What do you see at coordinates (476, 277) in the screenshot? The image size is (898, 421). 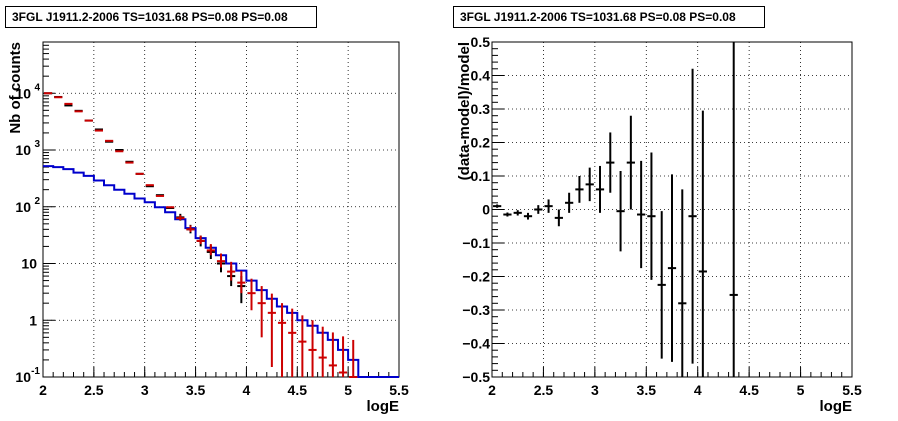 I see `y-tick-label: −0.2` at bounding box center [476, 277].